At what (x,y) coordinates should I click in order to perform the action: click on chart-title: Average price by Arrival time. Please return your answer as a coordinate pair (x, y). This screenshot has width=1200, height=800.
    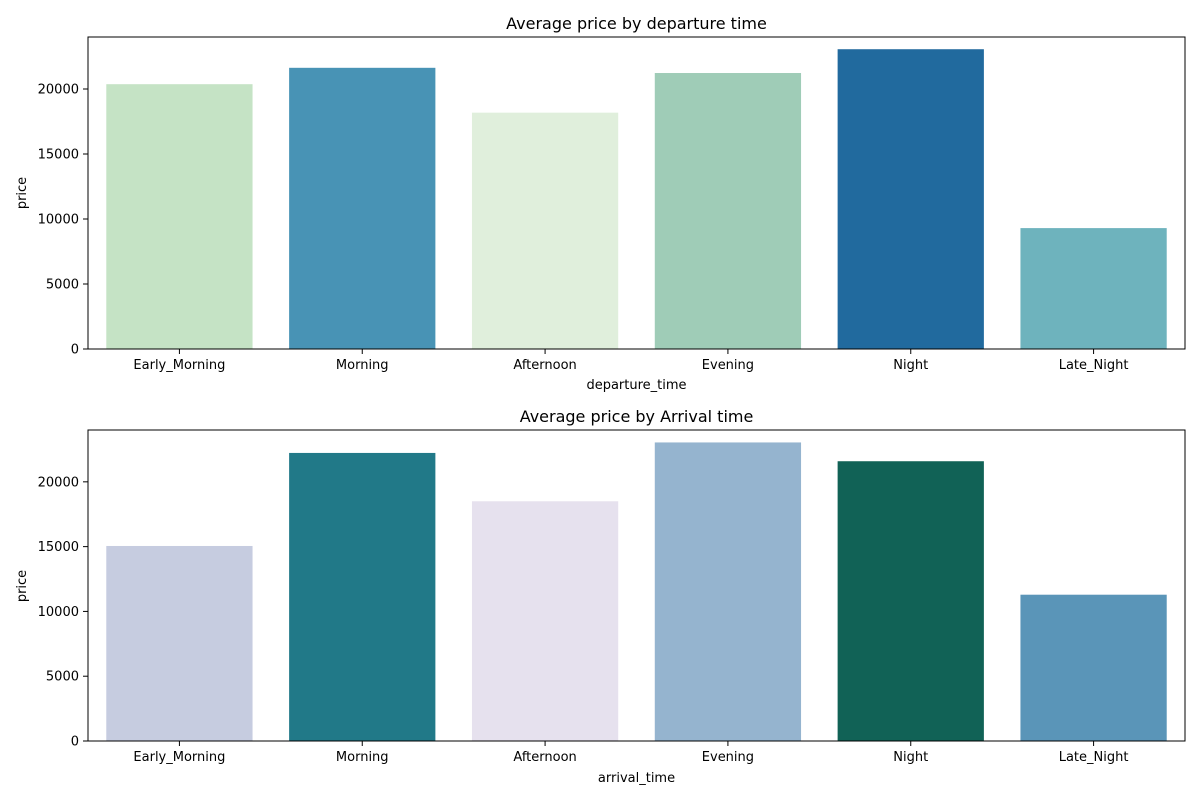
    Looking at the image, I should click on (637, 416).